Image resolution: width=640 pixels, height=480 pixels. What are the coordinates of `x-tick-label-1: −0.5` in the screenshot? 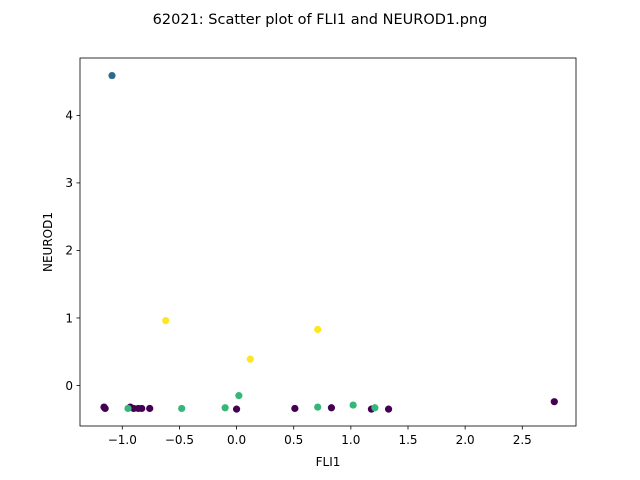 It's located at (179, 440).